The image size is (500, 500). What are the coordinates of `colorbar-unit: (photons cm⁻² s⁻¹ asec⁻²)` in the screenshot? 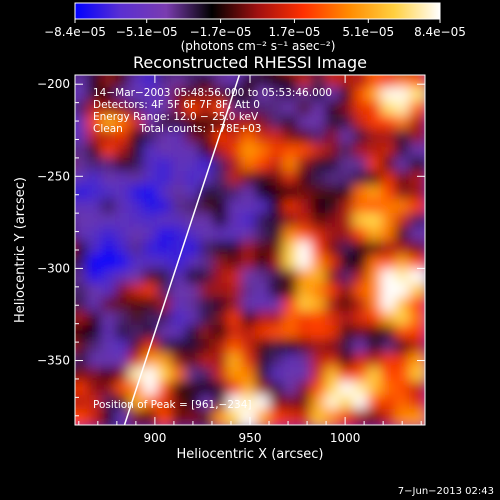 It's located at (258, 46).